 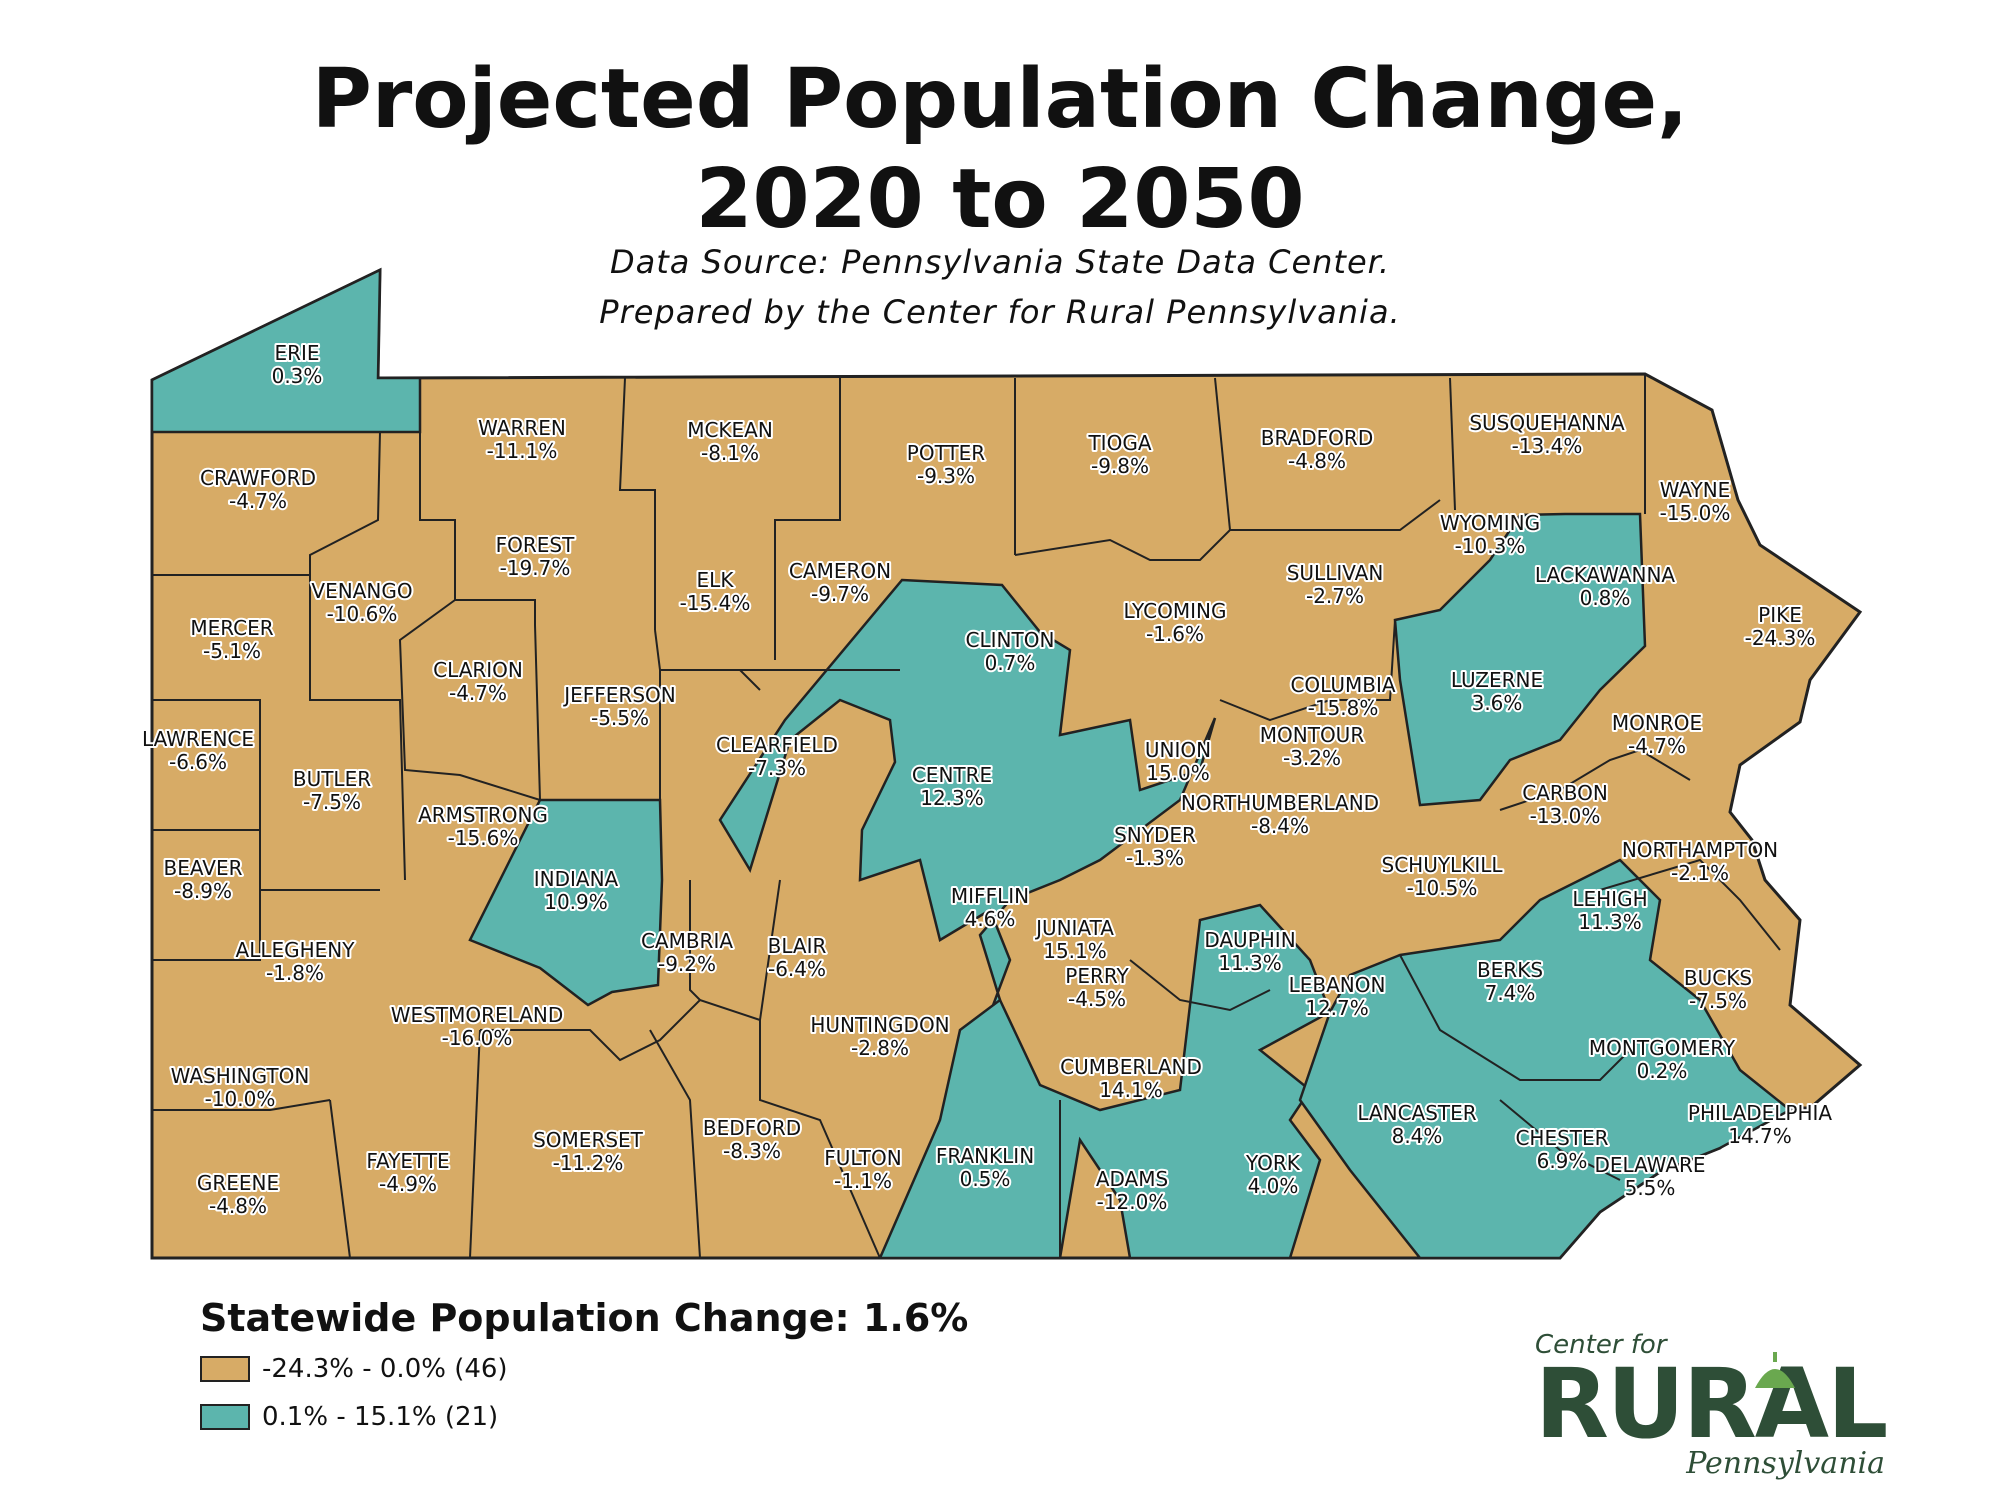 What do you see at coordinates (584, 1318) in the screenshot?
I see `statewide-change: Statewide Population Change: 1.6%` at bounding box center [584, 1318].